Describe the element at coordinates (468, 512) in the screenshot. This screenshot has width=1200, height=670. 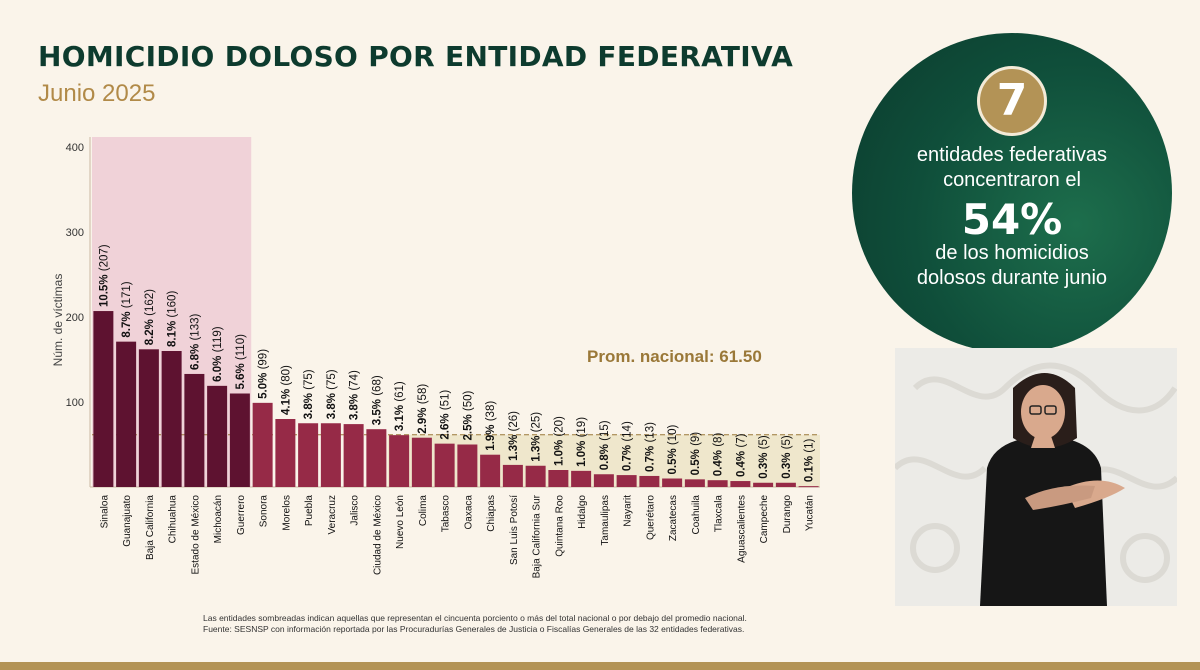
I see `category-label: Oaxaca` at that location.